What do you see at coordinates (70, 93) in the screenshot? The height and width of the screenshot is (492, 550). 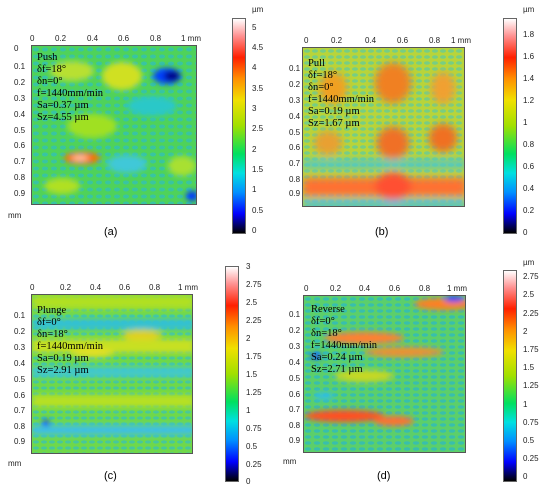 I see `panel-a-feed: f=1440mm/min` at bounding box center [70, 93].